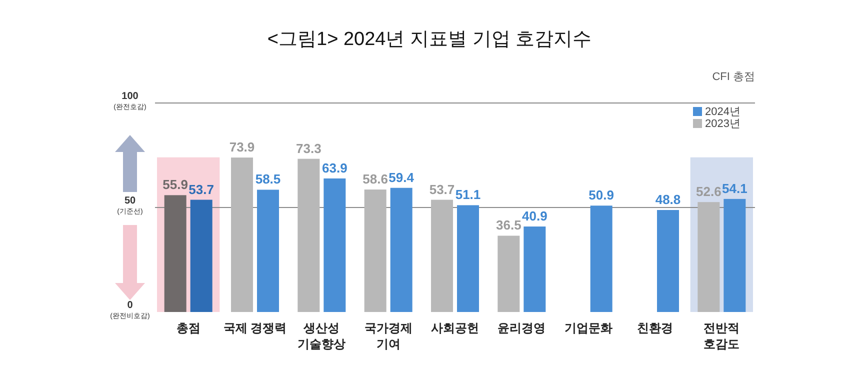 The width and height of the screenshot is (859, 391). What do you see at coordinates (130, 101) in the screenshot?
I see `ytick: 100 (완전호감)` at bounding box center [130, 101].